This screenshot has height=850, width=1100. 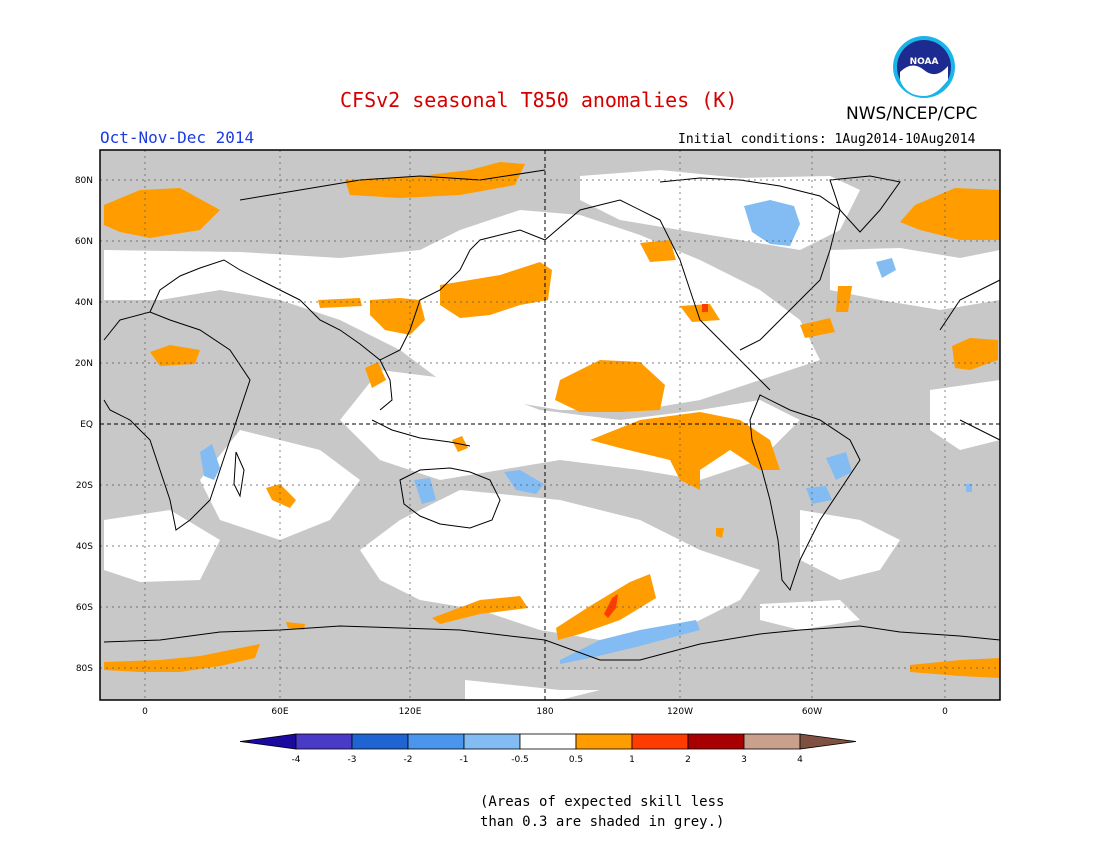 I want to click on colorbar-tick-label: 2, so click(x=688, y=760).